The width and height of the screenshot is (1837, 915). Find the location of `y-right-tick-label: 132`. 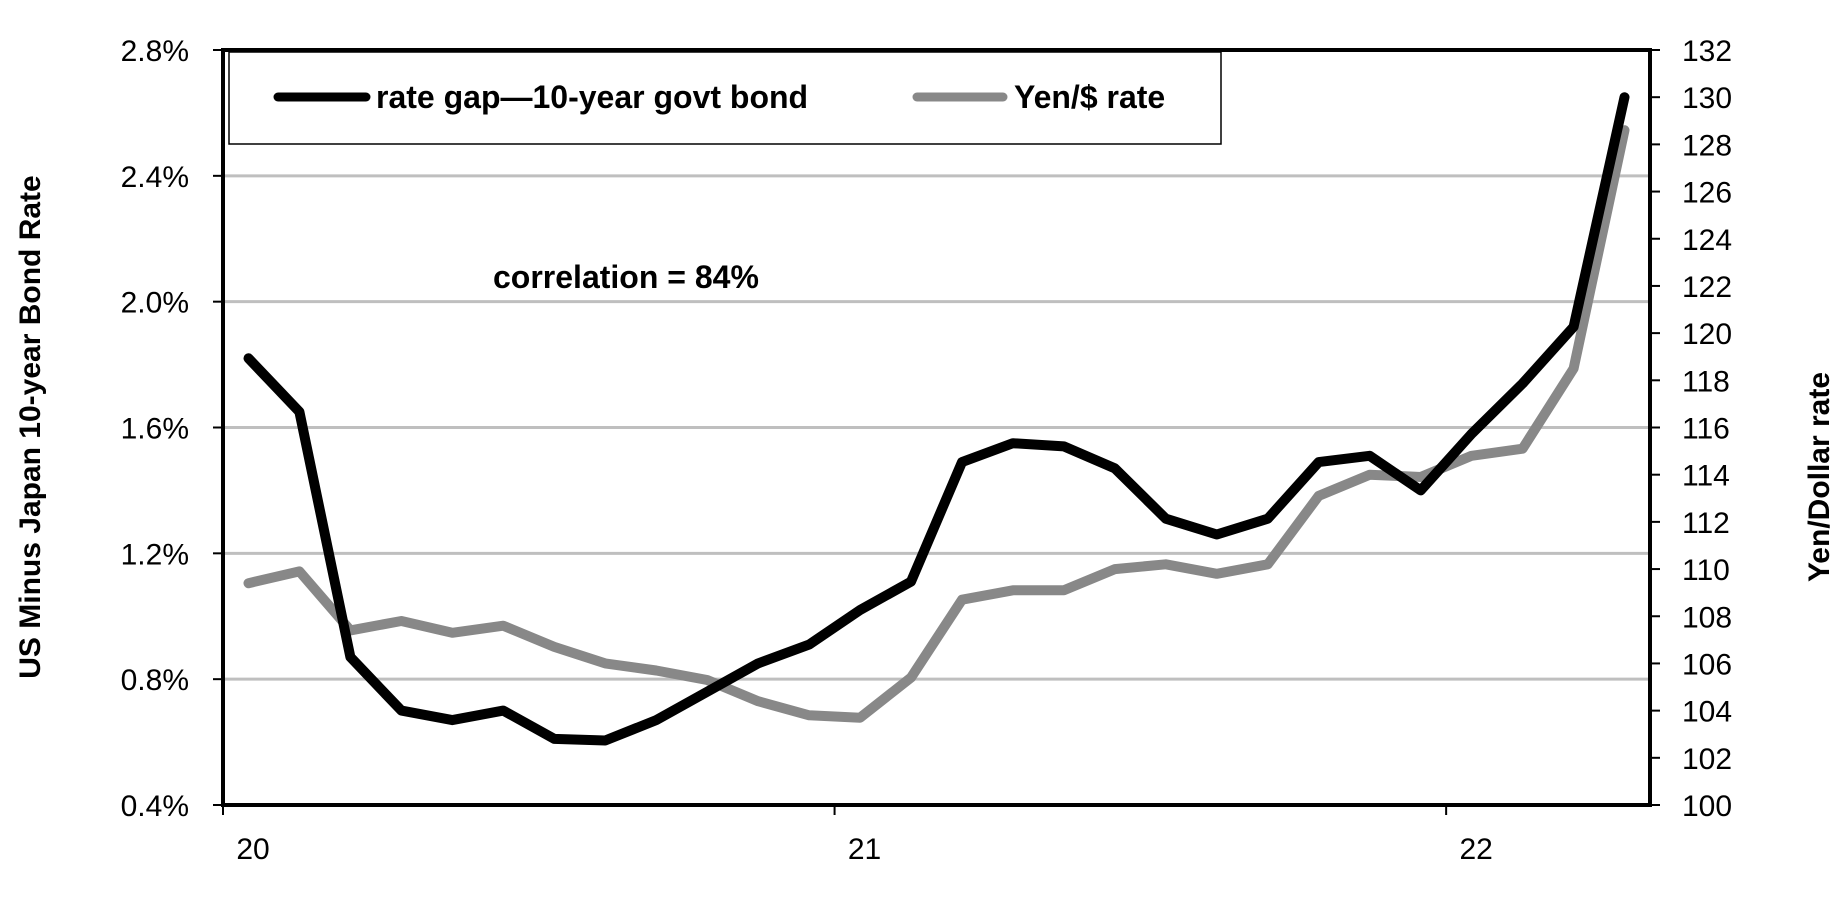

y-right-tick-label: 132 is located at coordinates (1707, 51).